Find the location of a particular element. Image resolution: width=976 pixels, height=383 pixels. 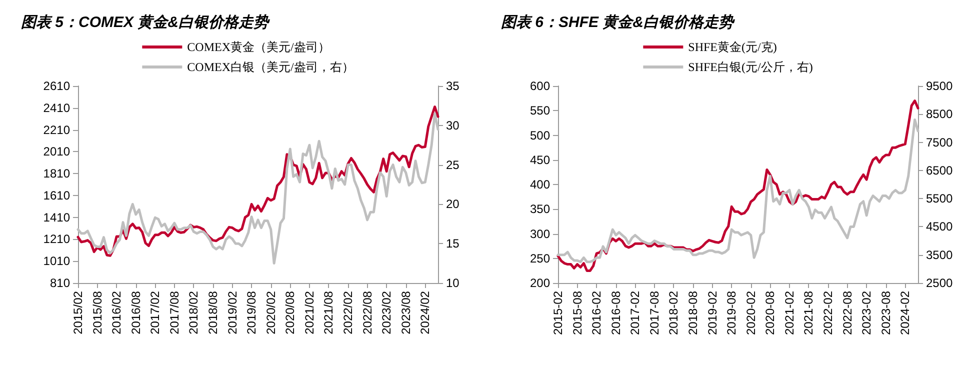

y-tick-label: 450 is located at coordinates (540, 159).